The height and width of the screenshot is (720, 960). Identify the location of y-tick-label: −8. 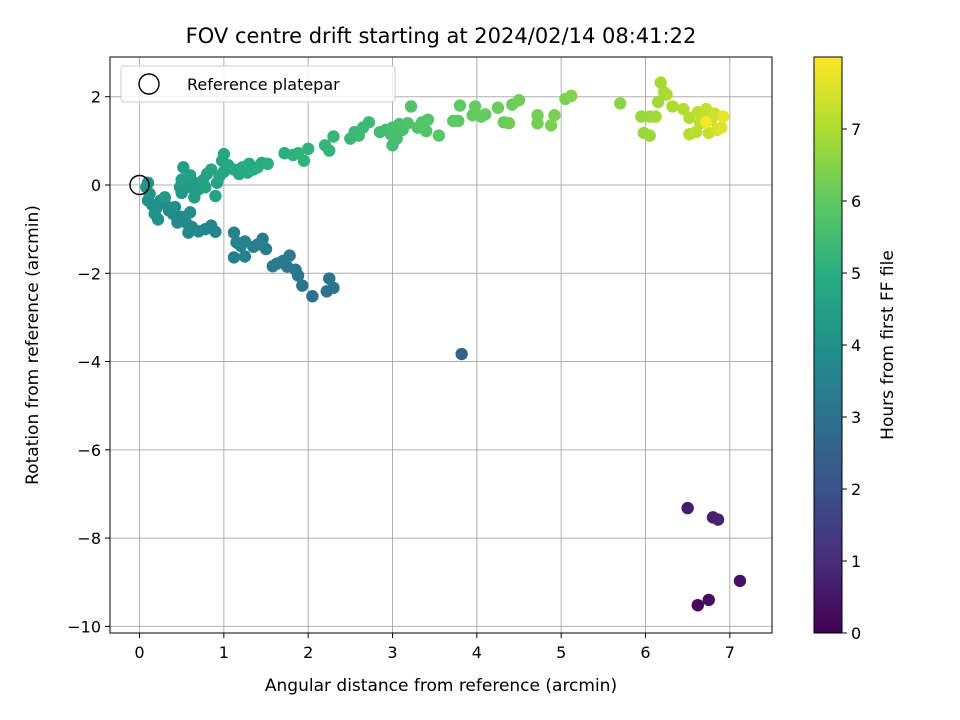
(89, 538).